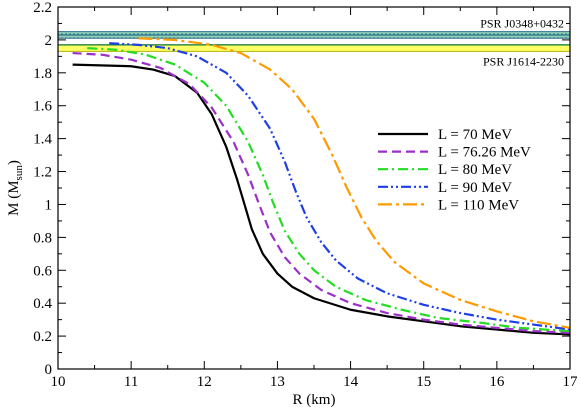 The image size is (581, 410). I want to click on x-tick-label: 15, so click(423, 382).